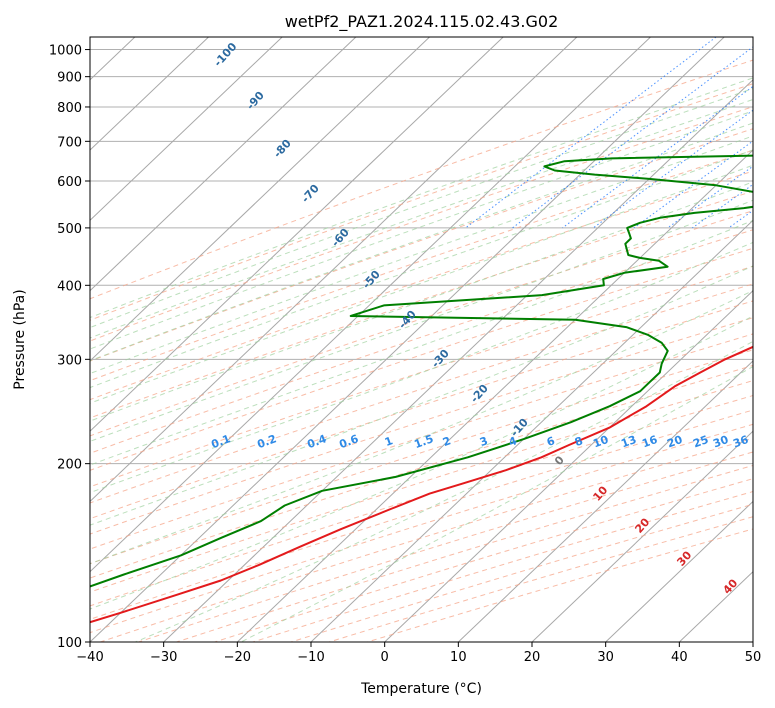 The image size is (775, 708). What do you see at coordinates (282, 149) in the screenshot?
I see `dry-adiabat-label: -80` at bounding box center [282, 149].